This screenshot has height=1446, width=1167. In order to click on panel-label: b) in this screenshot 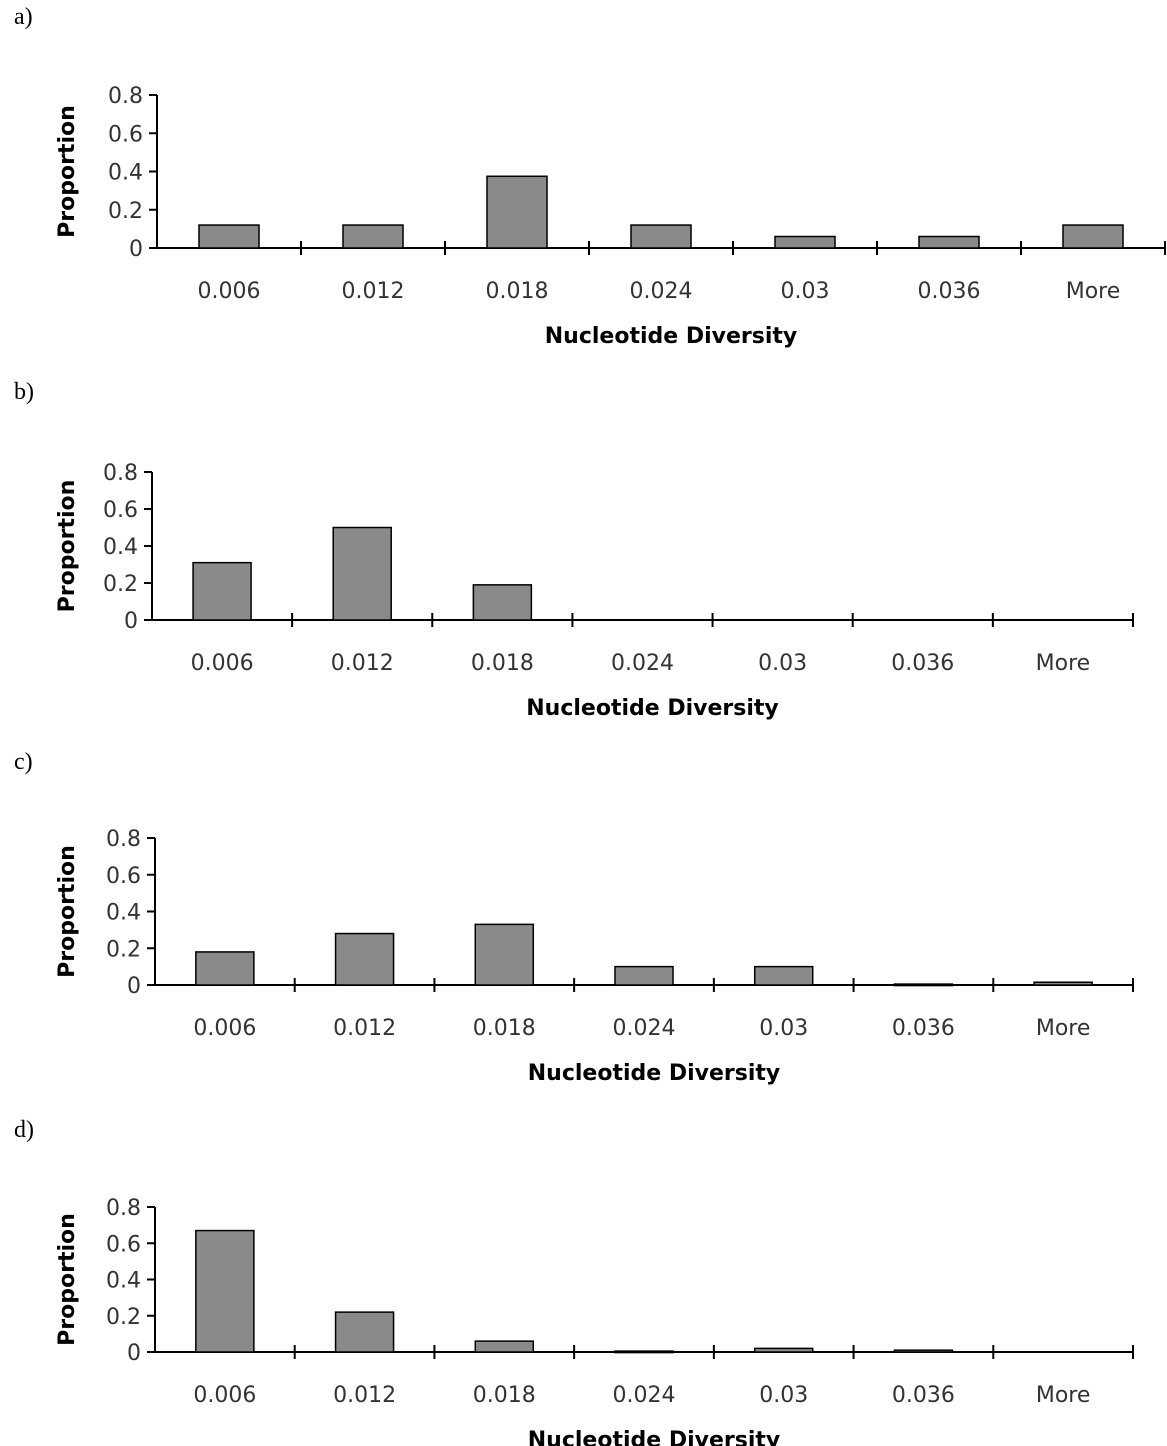, I will do `click(24, 392)`.